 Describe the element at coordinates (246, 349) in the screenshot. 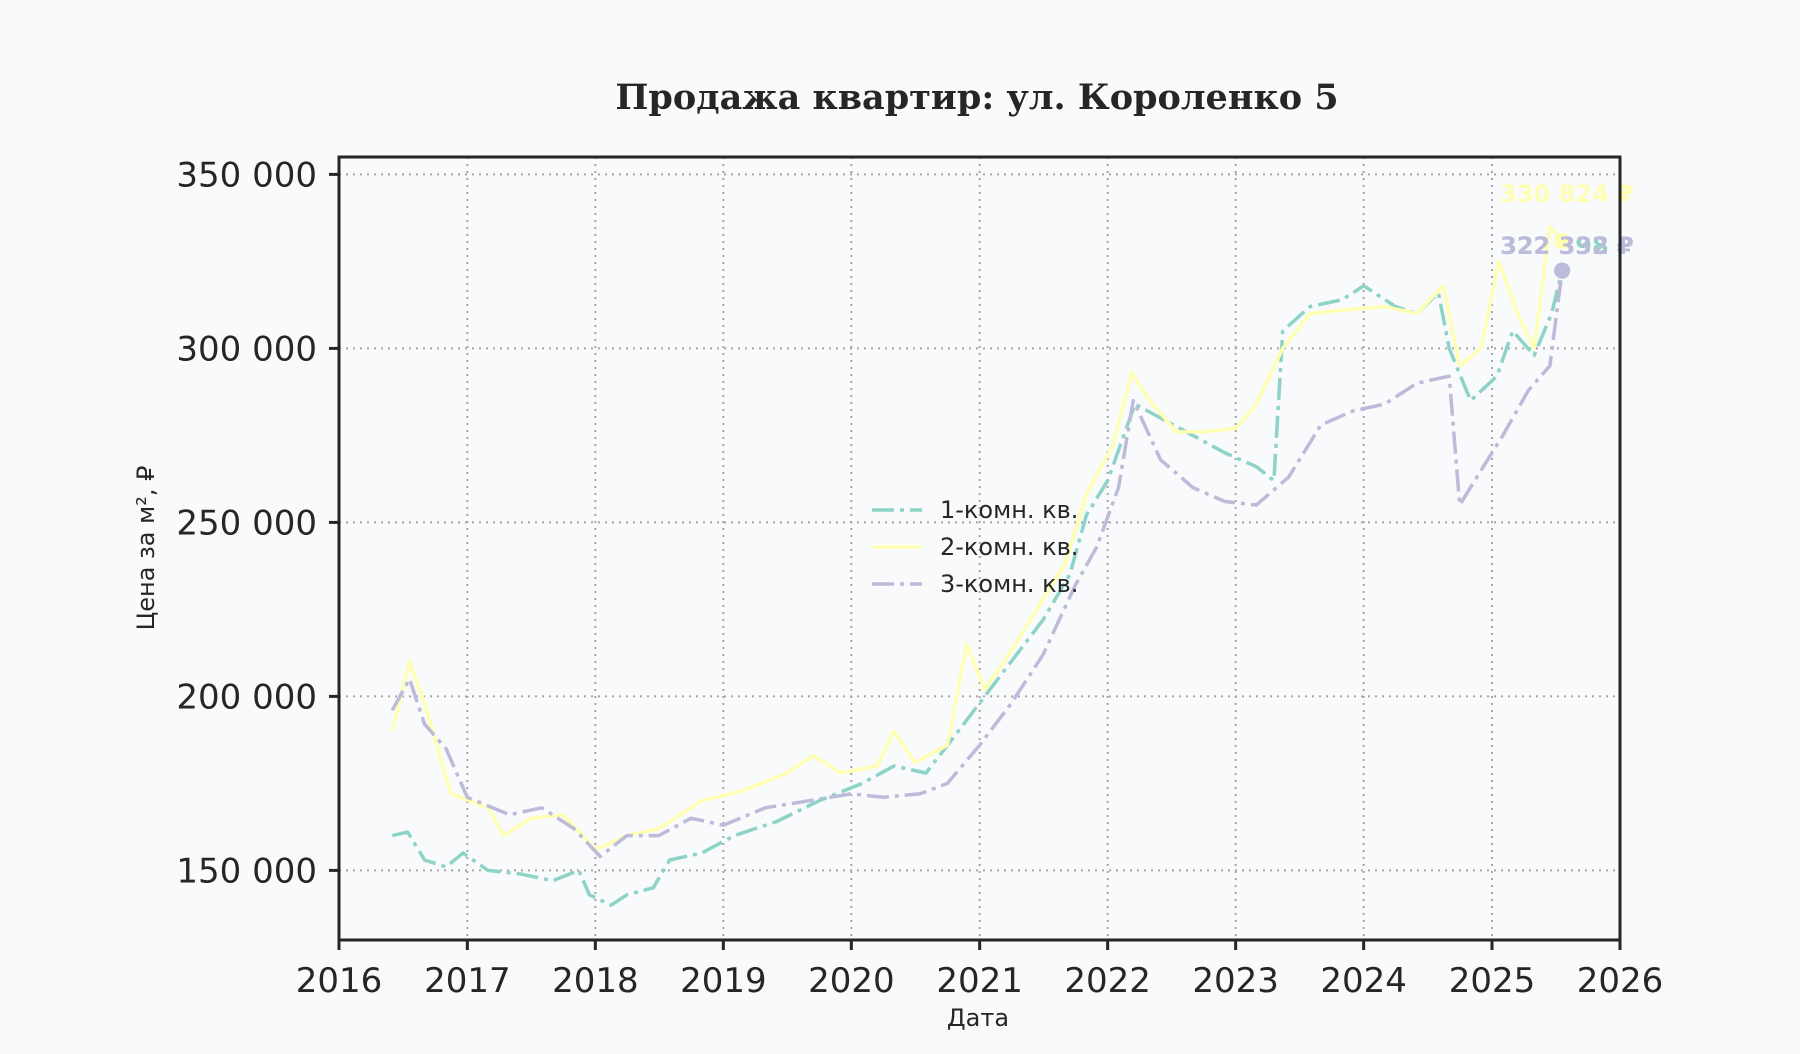

I see `y-tick-label: 300 000` at that location.